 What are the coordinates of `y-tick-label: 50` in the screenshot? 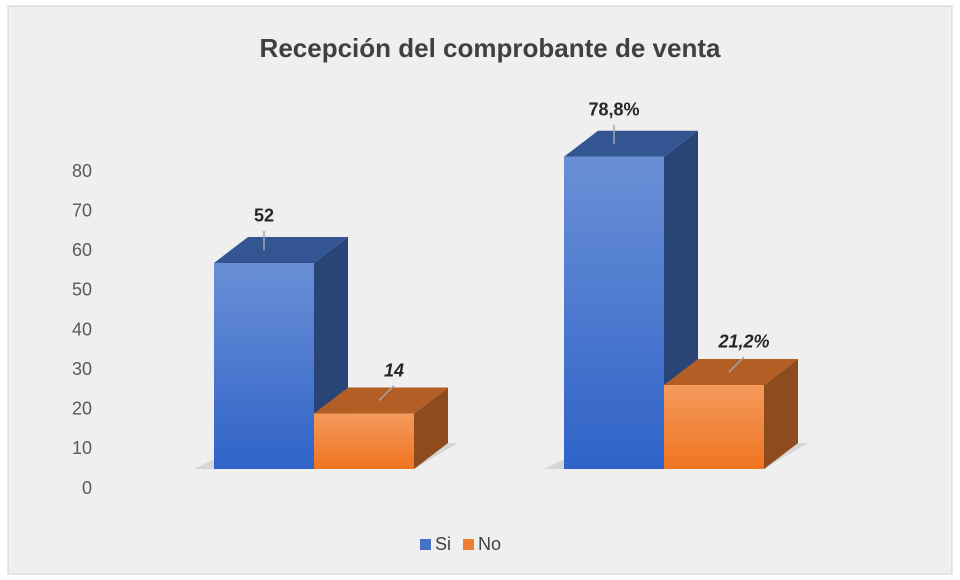 It's located at (82, 290).